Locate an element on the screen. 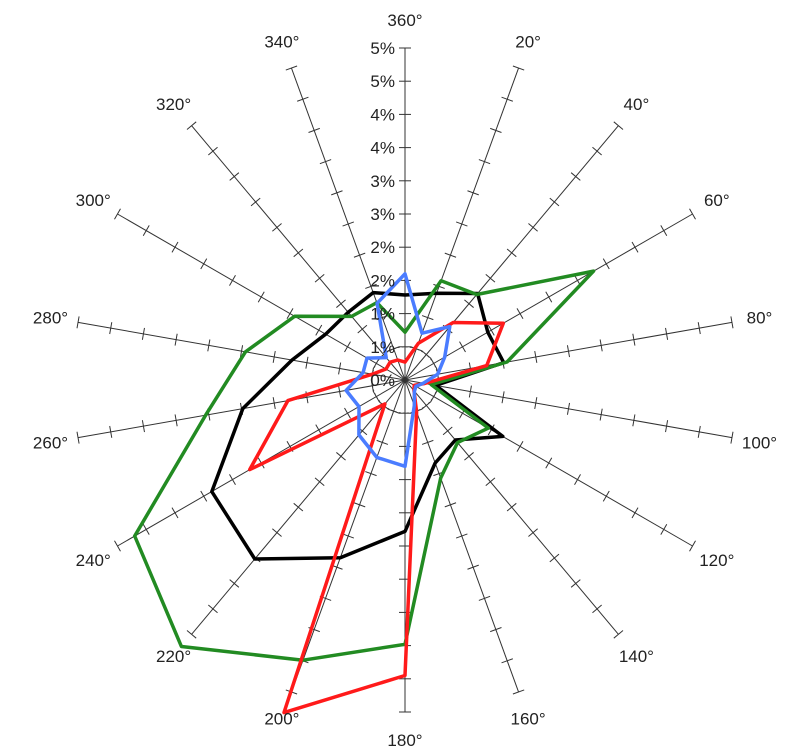  radial-label: 5% is located at coordinates (382, 81).